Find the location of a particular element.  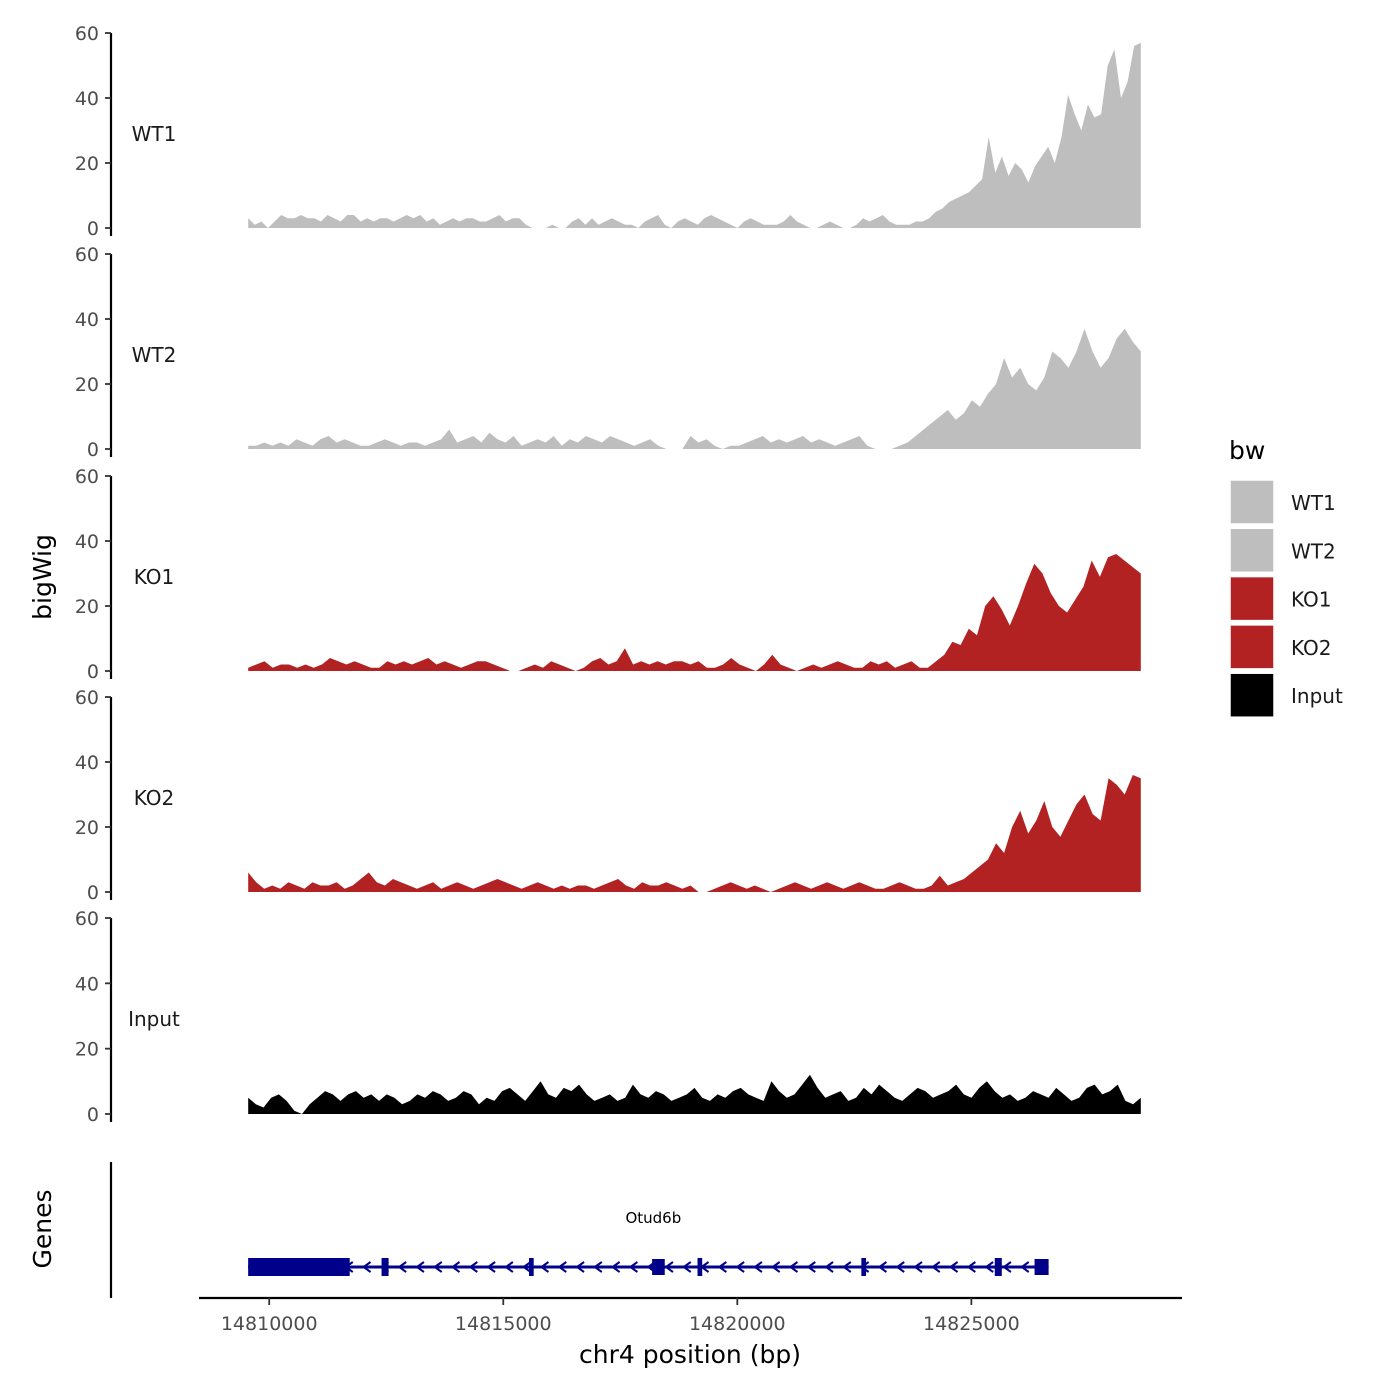

x-tick-label: 14810000 is located at coordinates (269, 1324).